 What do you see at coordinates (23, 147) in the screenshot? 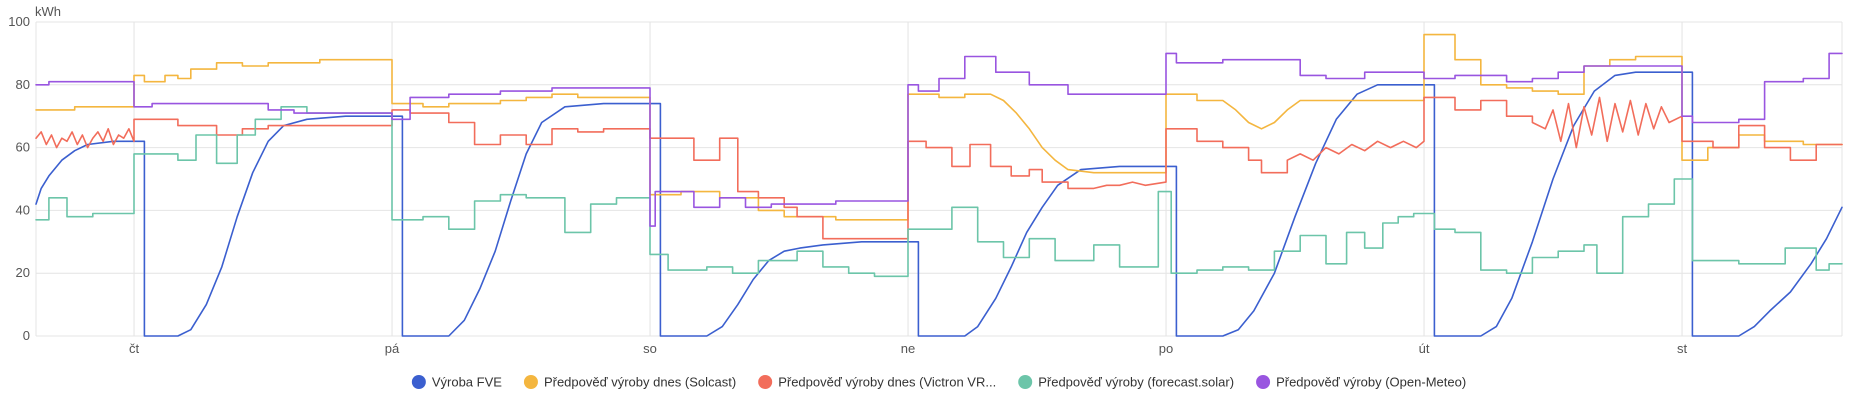
I see `y-tick-label: 60` at bounding box center [23, 147].